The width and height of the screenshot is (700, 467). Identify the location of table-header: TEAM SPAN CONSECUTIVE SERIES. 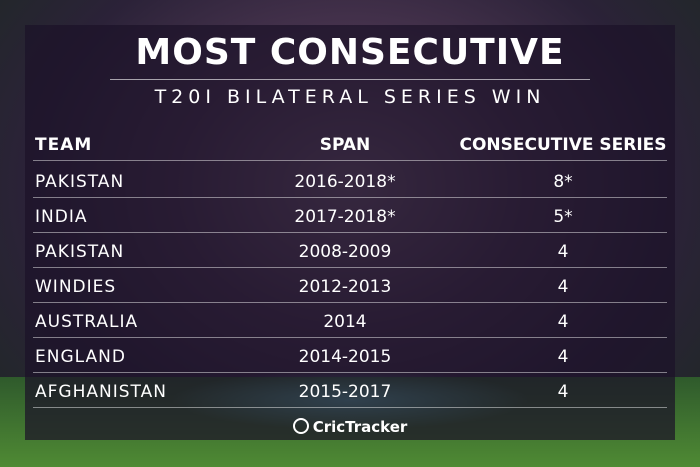
(350, 144).